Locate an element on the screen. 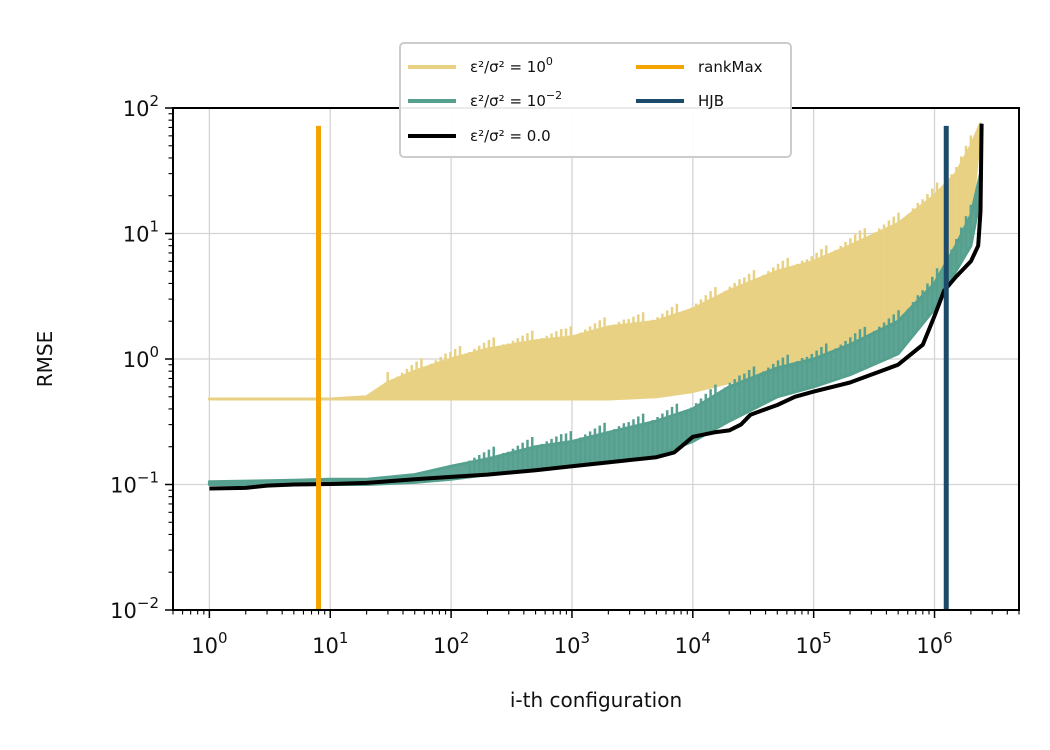 The height and width of the screenshot is (750, 1050). x-tick-label: 10³ is located at coordinates (572, 643).